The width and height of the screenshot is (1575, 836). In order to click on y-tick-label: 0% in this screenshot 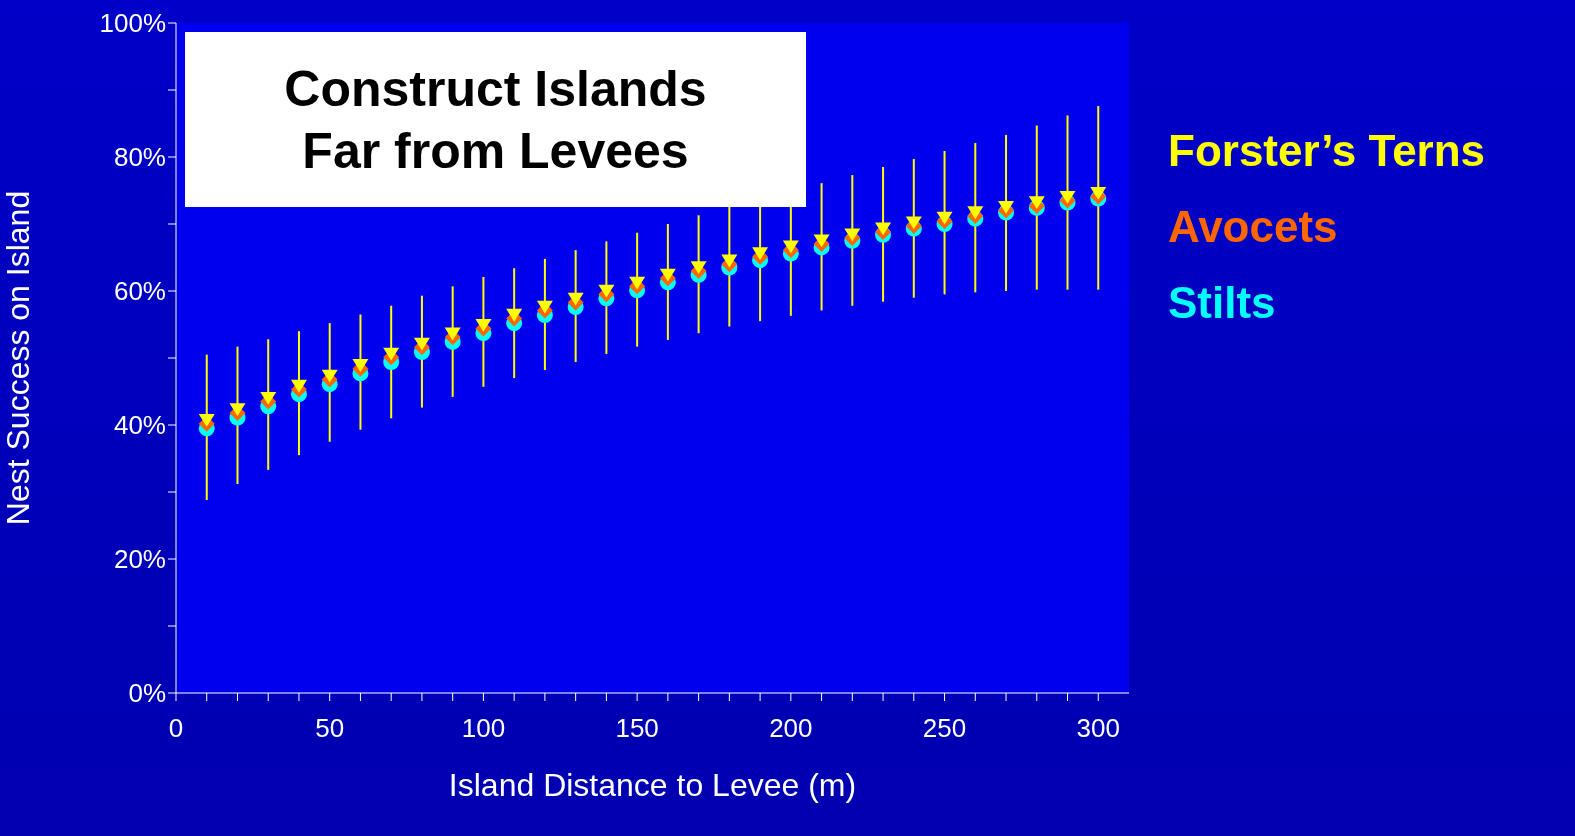, I will do `click(147, 693)`.